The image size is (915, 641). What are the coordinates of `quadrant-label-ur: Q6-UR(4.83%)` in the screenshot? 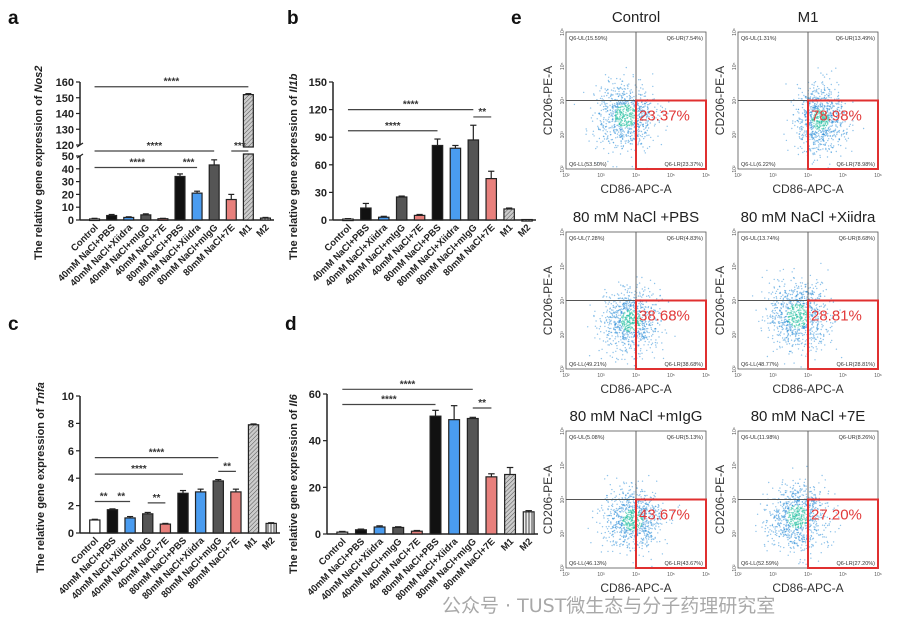 It's located at (685, 239).